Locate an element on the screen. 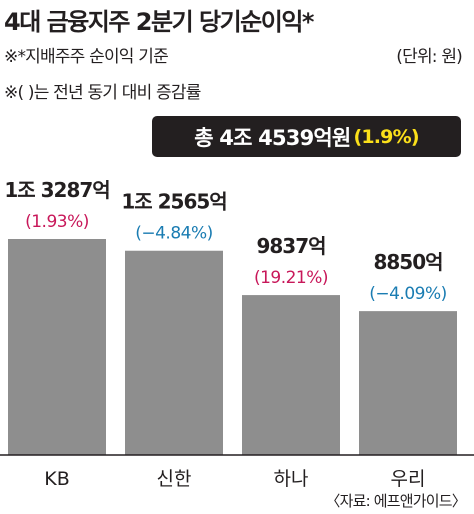  bar-신한 is located at coordinates (174, 352).